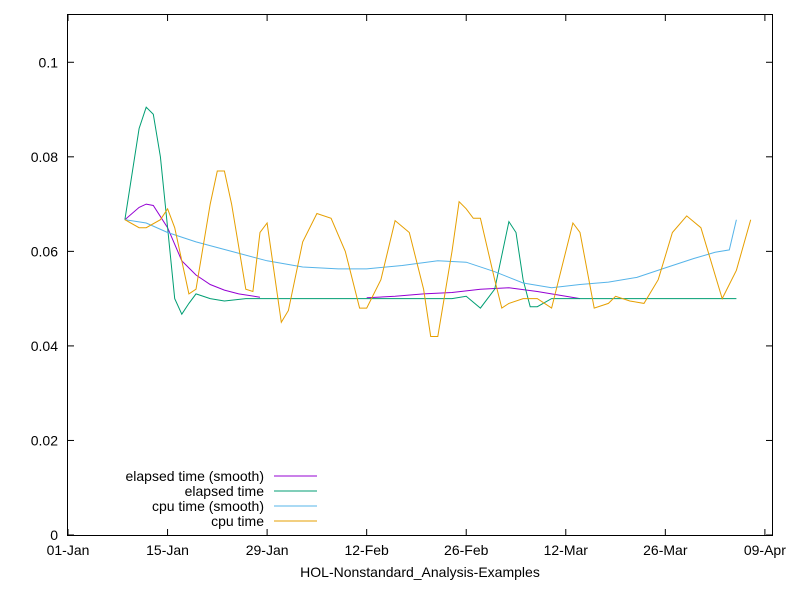 This screenshot has height=600, width=800. Describe the element at coordinates (237, 521) in the screenshot. I see `legend-label: cpu time` at that location.